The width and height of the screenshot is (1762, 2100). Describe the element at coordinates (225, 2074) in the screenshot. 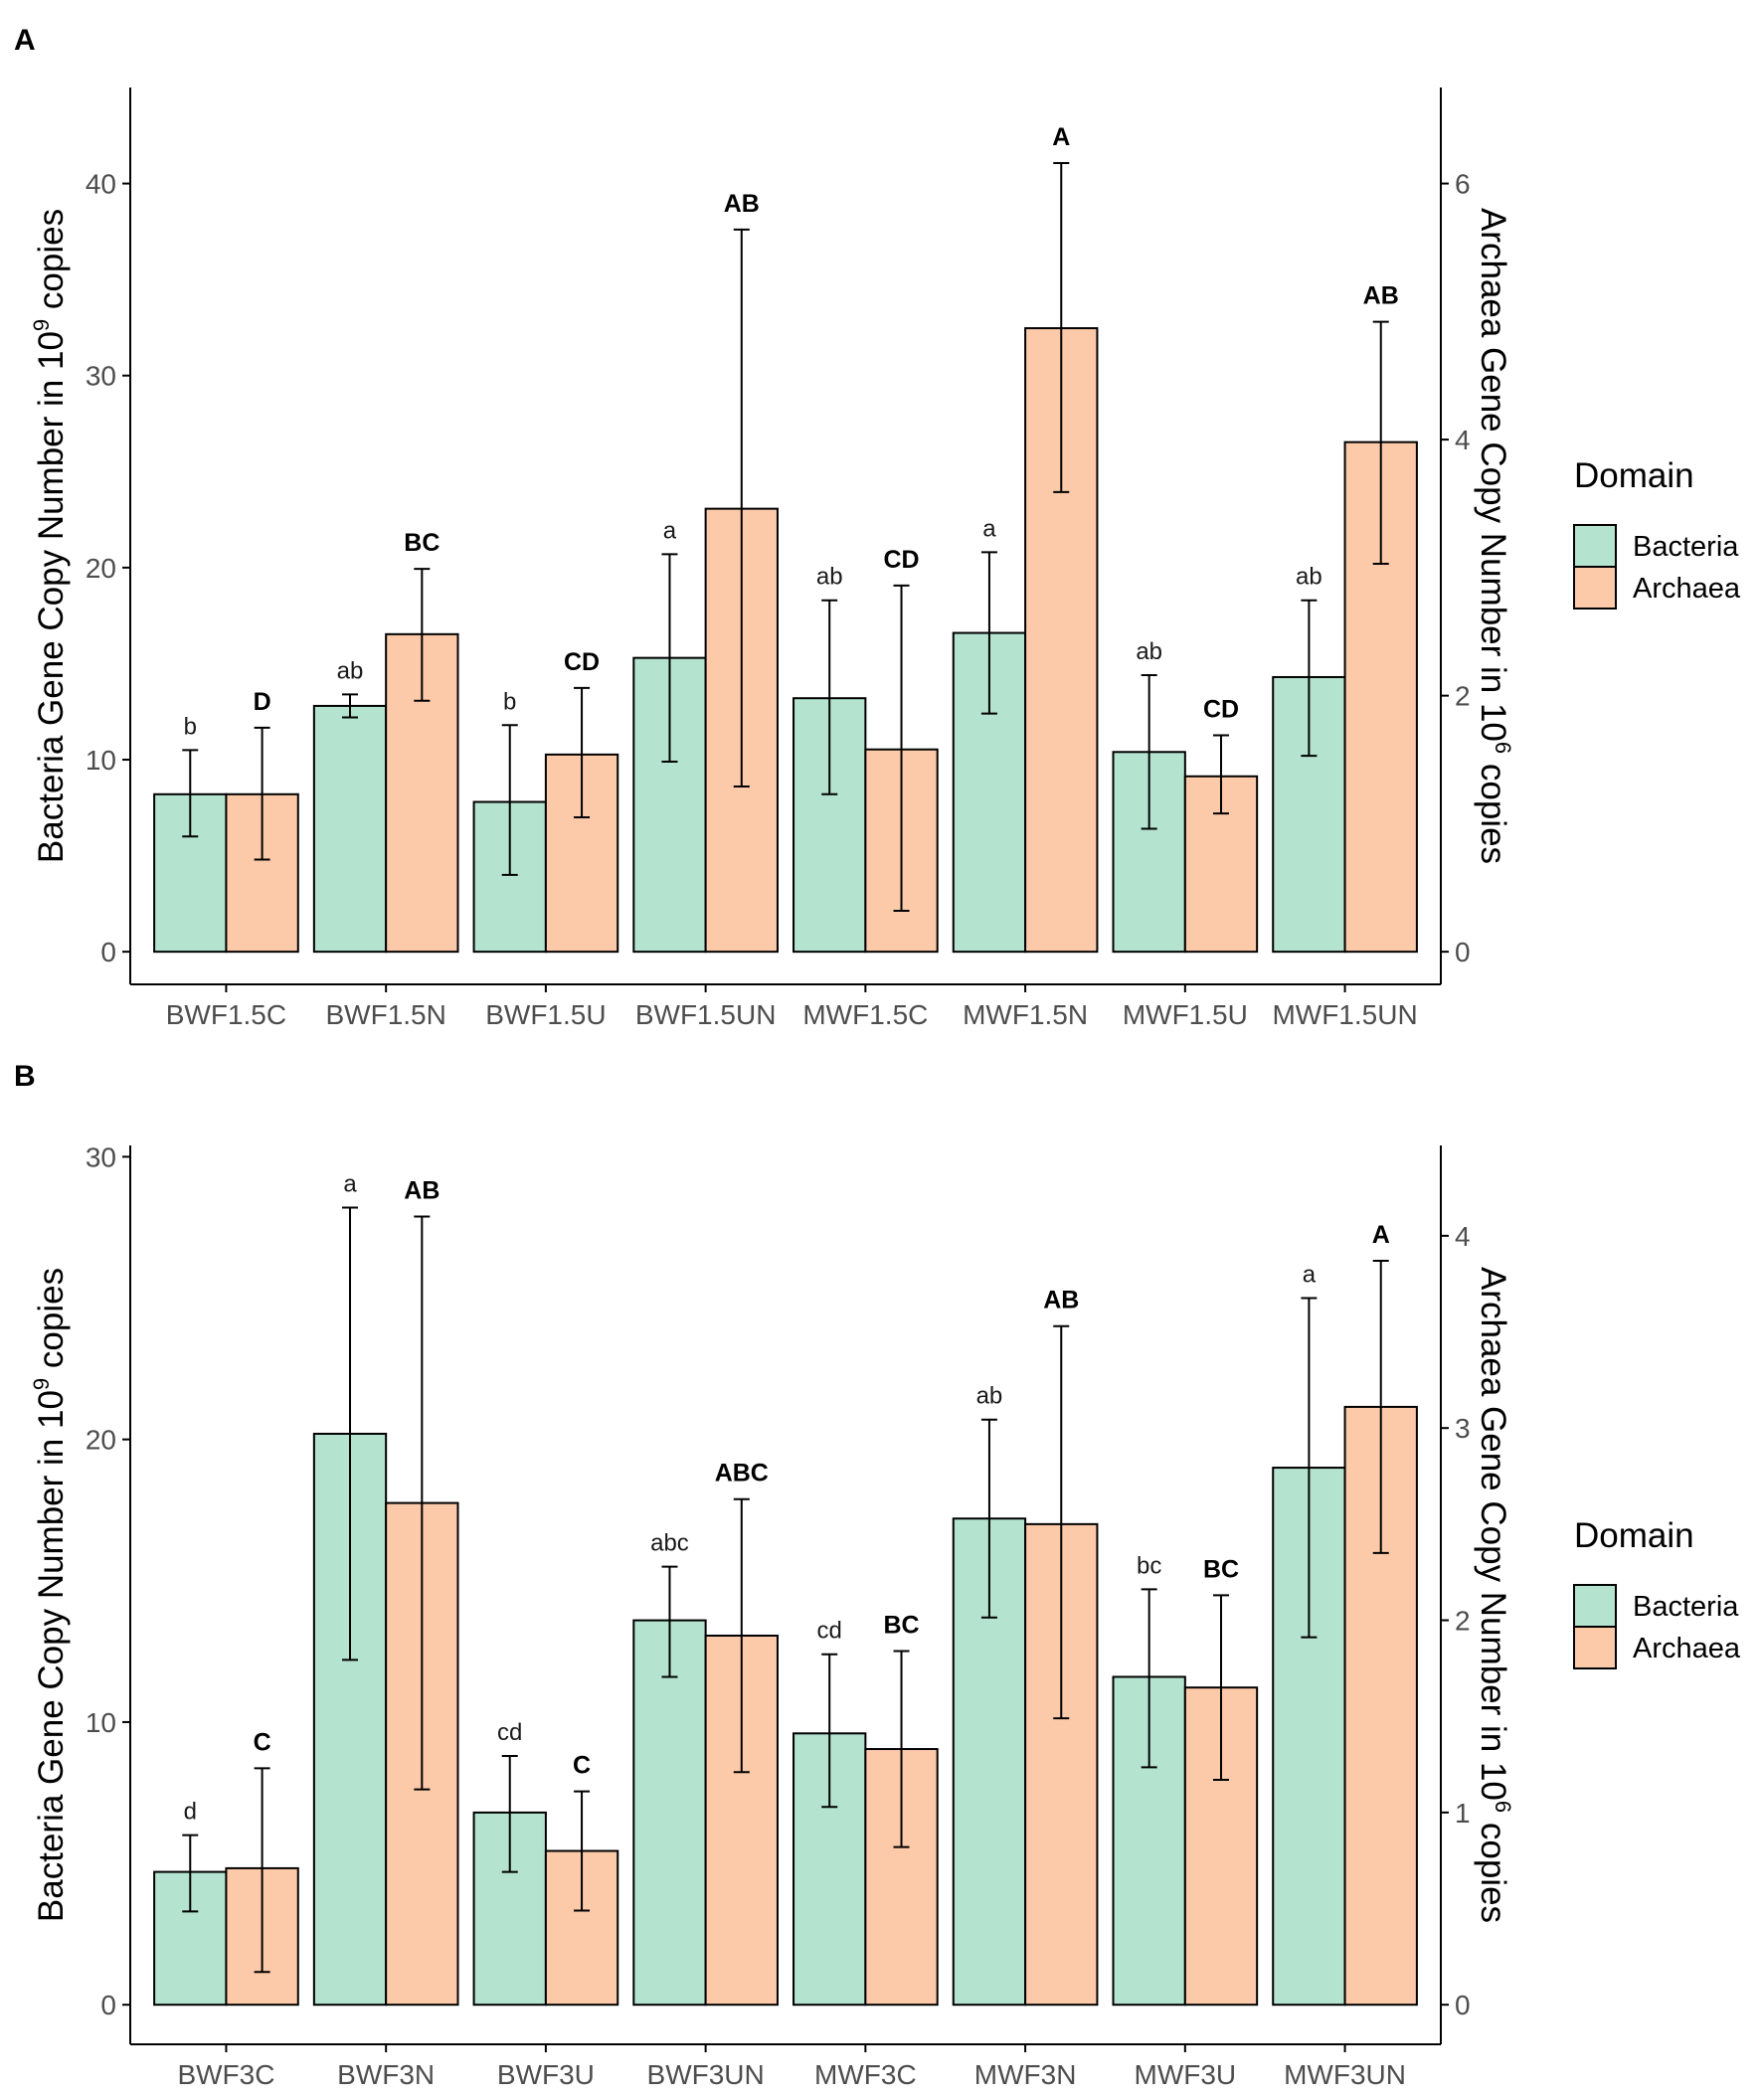

I see `x-tick-label: BWF3C` at that location.